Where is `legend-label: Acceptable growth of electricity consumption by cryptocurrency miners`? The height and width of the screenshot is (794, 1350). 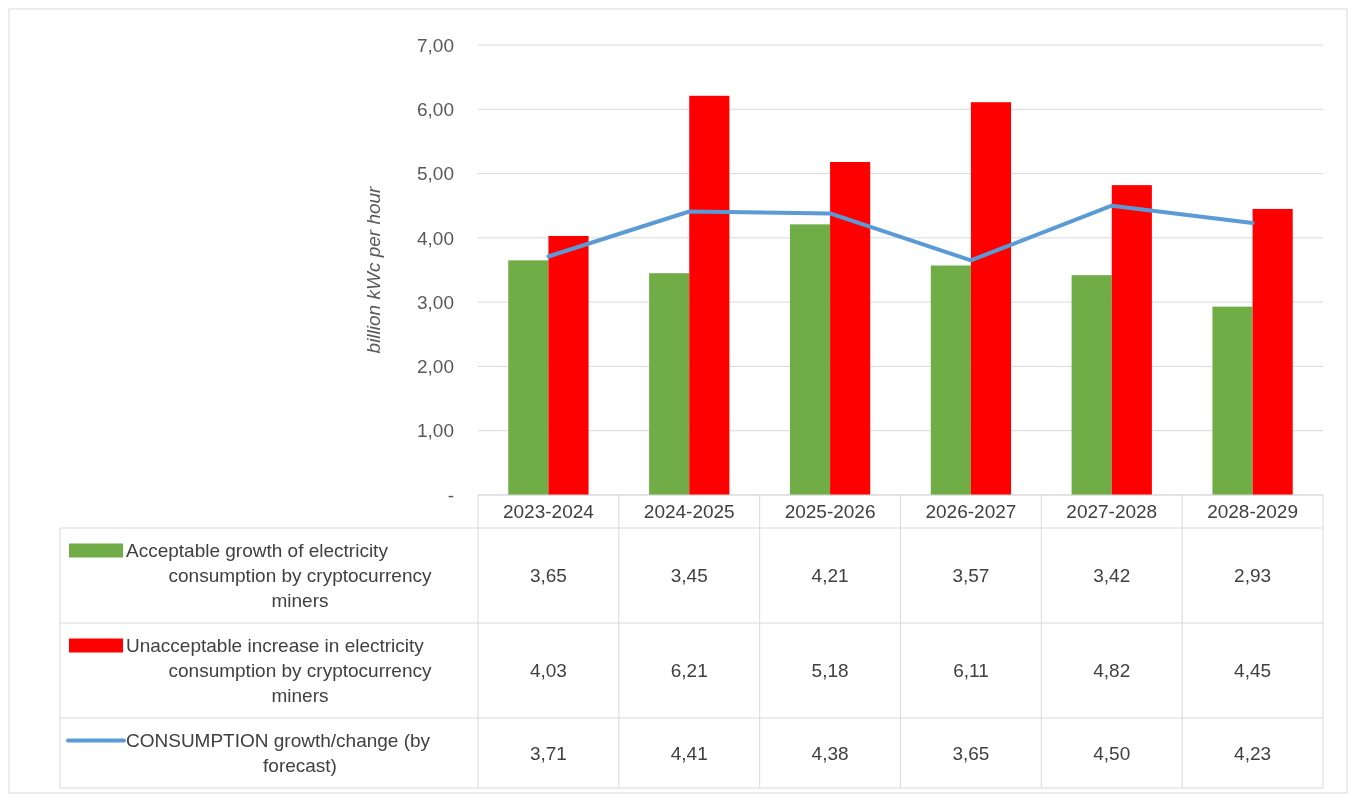
legend-label: Acceptable growth of electricity consumption by cryptocurrency miners is located at coordinates (279, 576).